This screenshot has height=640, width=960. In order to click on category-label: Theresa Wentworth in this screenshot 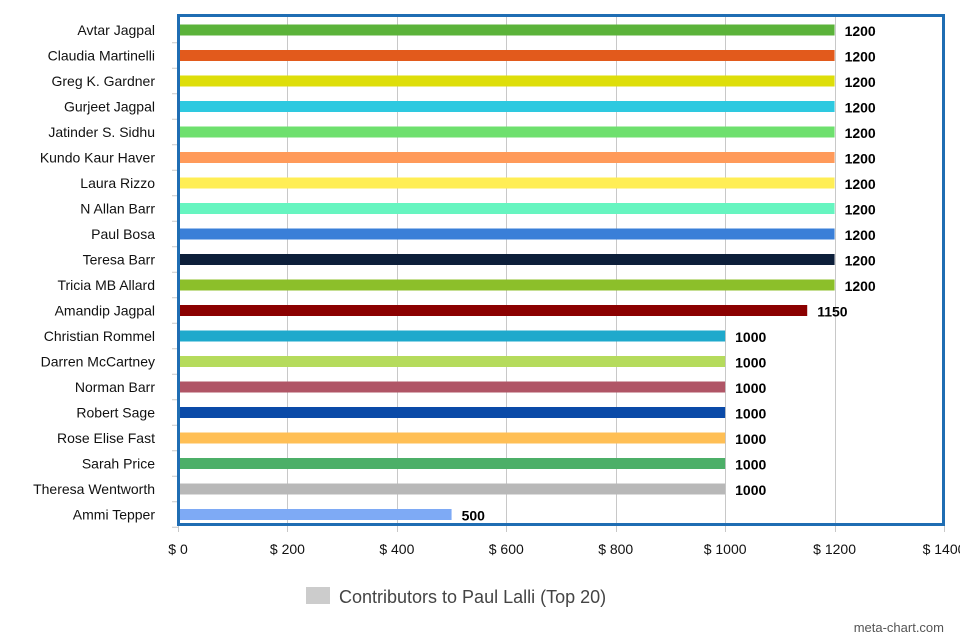, I will do `click(94, 489)`.